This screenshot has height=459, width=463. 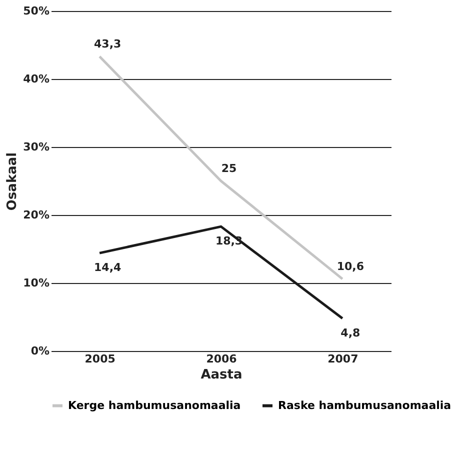 What do you see at coordinates (12, 181) in the screenshot?
I see `y-axis-title: Osakaal` at bounding box center [12, 181].